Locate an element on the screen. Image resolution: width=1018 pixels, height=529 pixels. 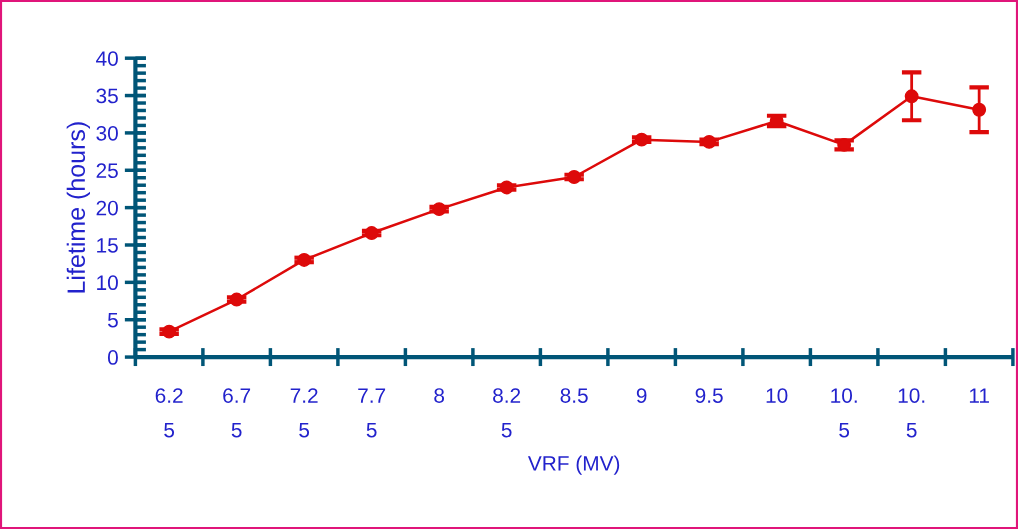
y-tick-label: 30 is located at coordinates (107, 133).